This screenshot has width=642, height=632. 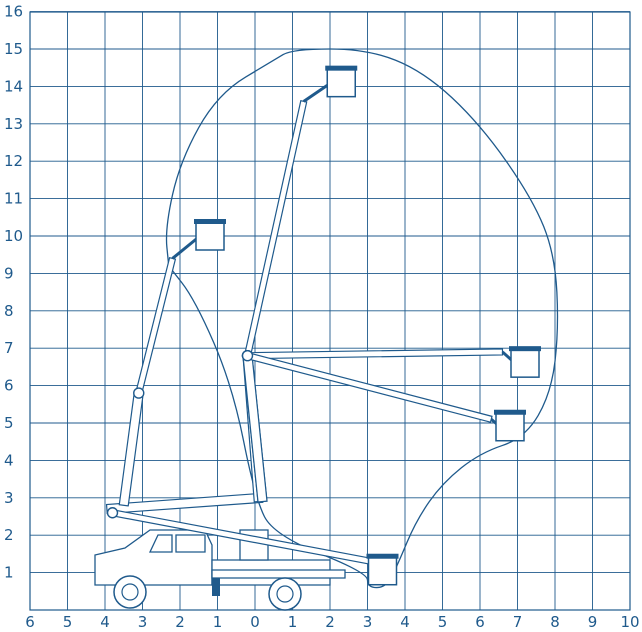 I want to click on y-tick-label: 5, so click(x=9, y=423).